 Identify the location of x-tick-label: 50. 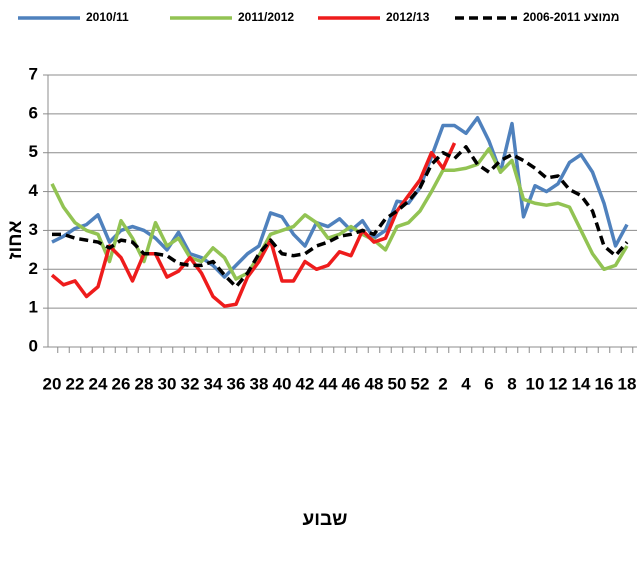
(397, 383).